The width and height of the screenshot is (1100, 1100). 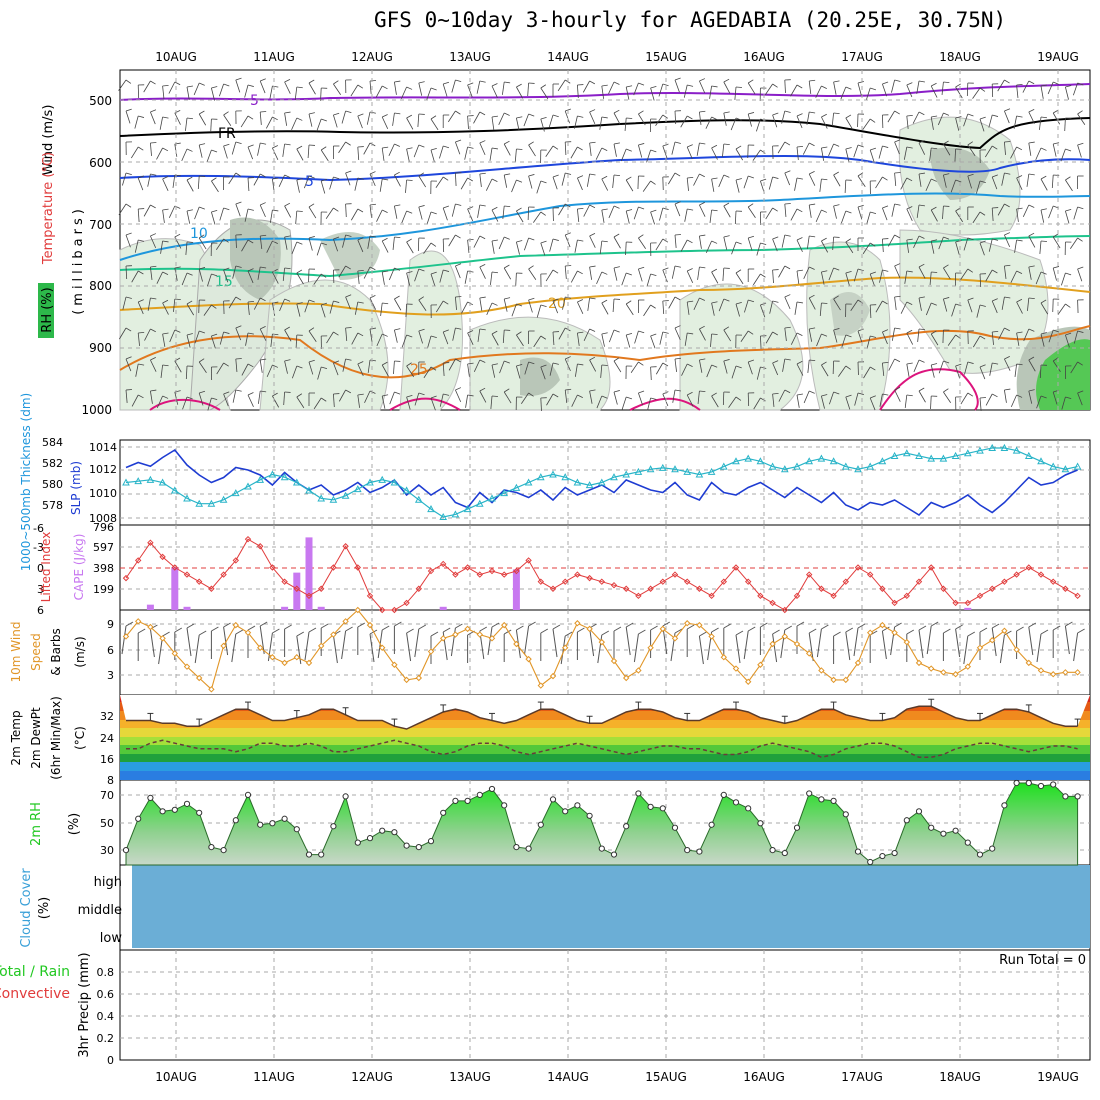 I want to click on wind10-tick-6: 6, so click(x=110, y=650).